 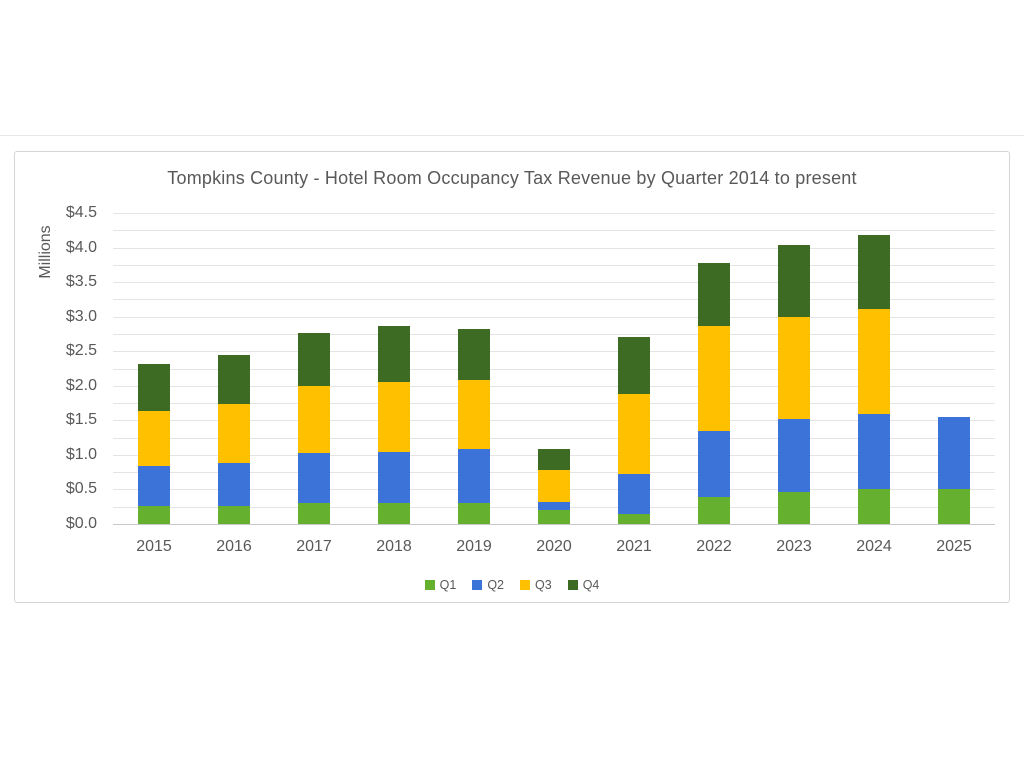 What do you see at coordinates (554, 517) in the screenshot?
I see `bar-2020-segment-q1` at bounding box center [554, 517].